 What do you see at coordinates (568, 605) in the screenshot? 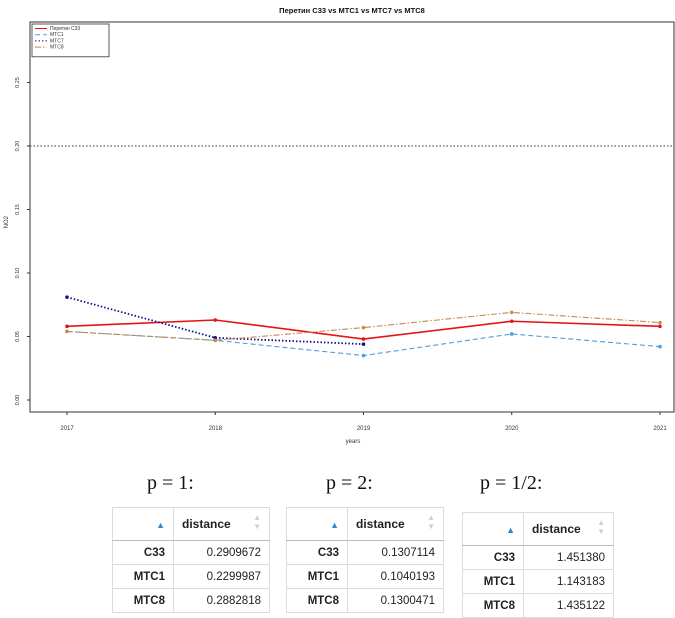
I see `distance-value: 1.435122` at bounding box center [568, 605].